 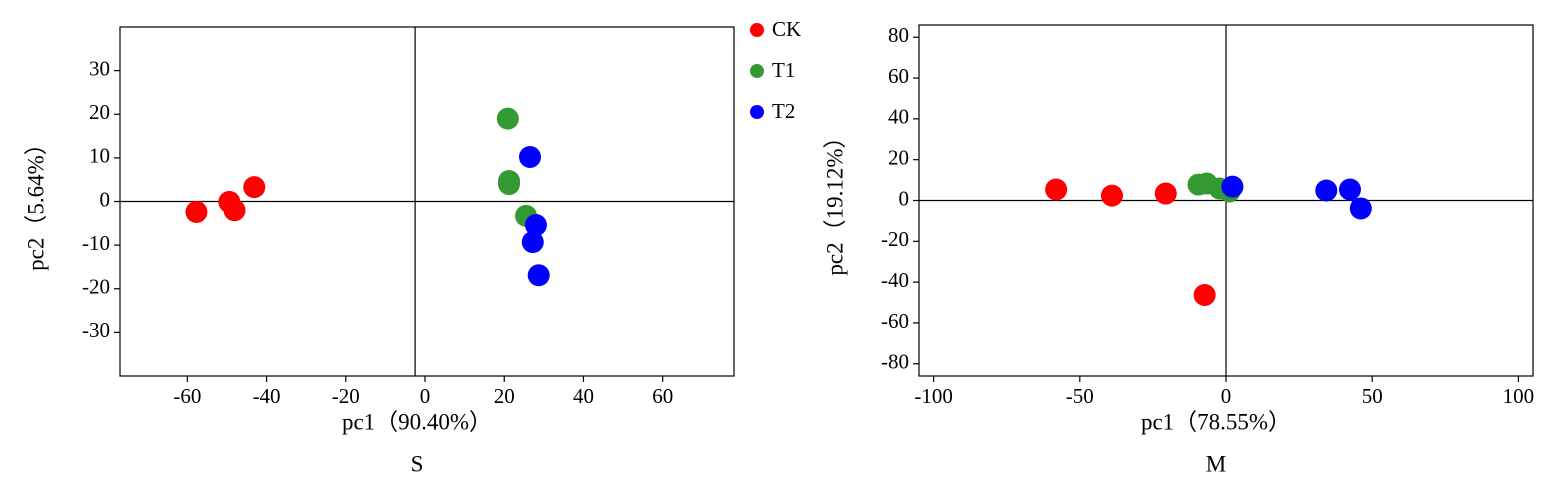 What do you see at coordinates (895, 321) in the screenshot?
I see `y-tick-label: -60` at bounding box center [895, 321].